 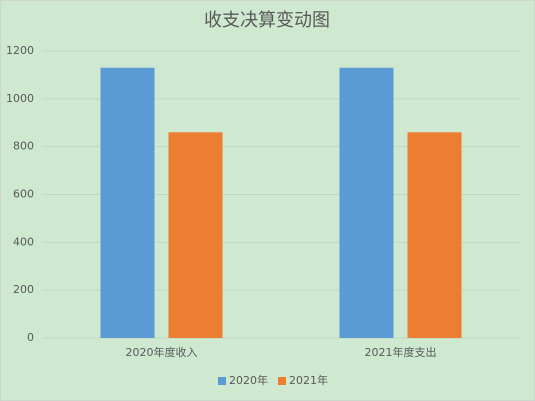 I want to click on y-tick-label: 400, so click(x=23, y=241).